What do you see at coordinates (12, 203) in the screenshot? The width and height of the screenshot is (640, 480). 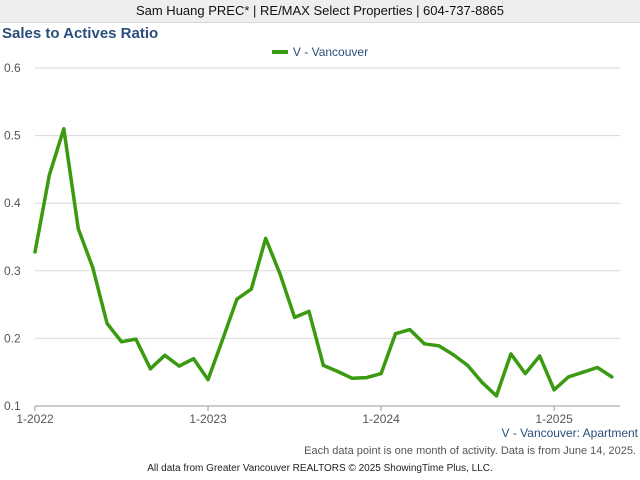 I see `y-tick-label: 0.4` at bounding box center [12, 203].